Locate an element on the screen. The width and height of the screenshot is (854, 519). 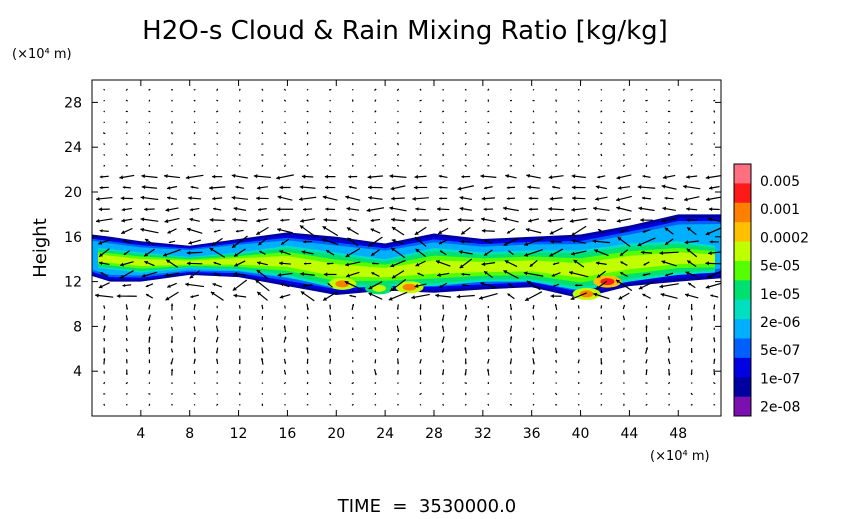
y-tick-label: 20 is located at coordinates (73, 193).